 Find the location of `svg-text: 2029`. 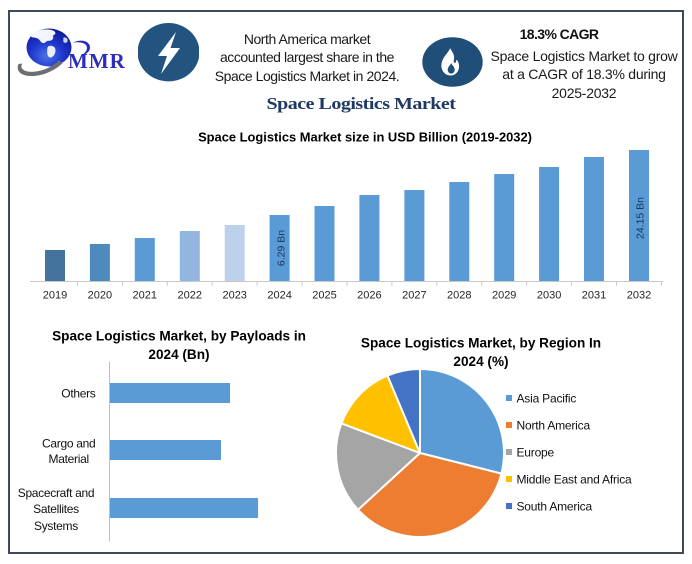

svg-text: 2029 is located at coordinates (504, 296).